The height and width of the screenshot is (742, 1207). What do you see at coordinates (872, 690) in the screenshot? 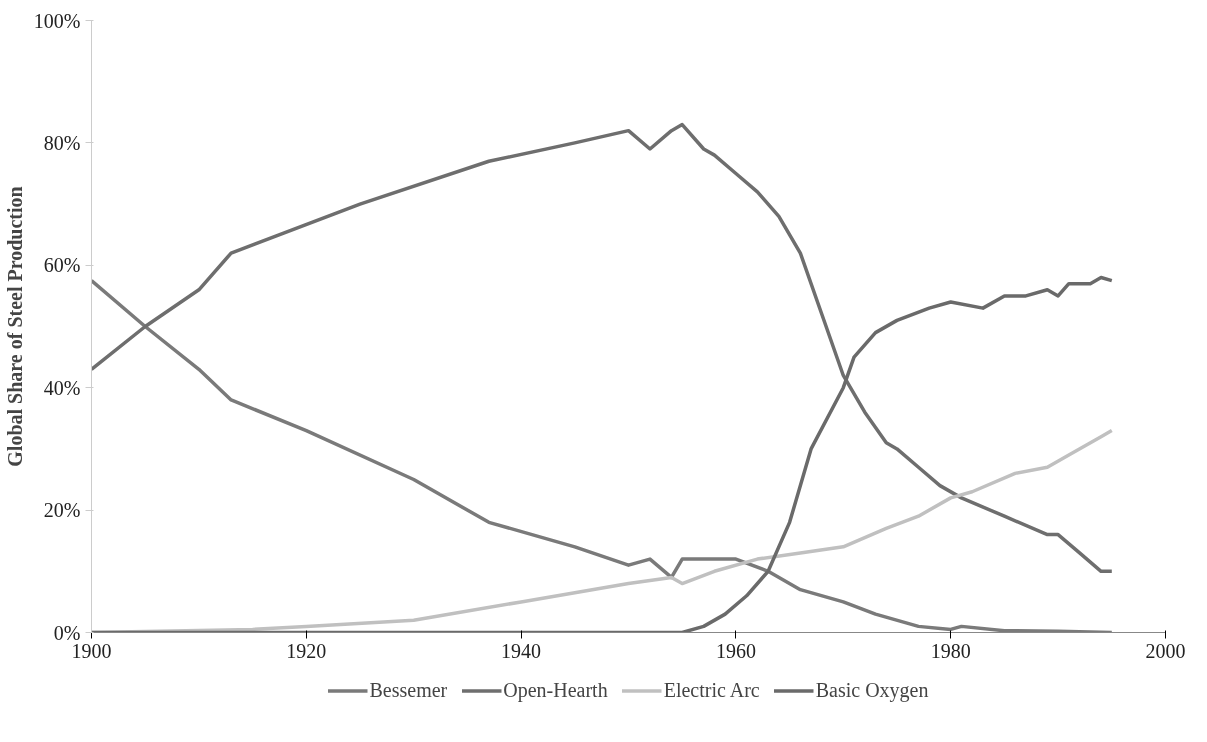
I see `legend-label: Basic Oxygen` at bounding box center [872, 690].